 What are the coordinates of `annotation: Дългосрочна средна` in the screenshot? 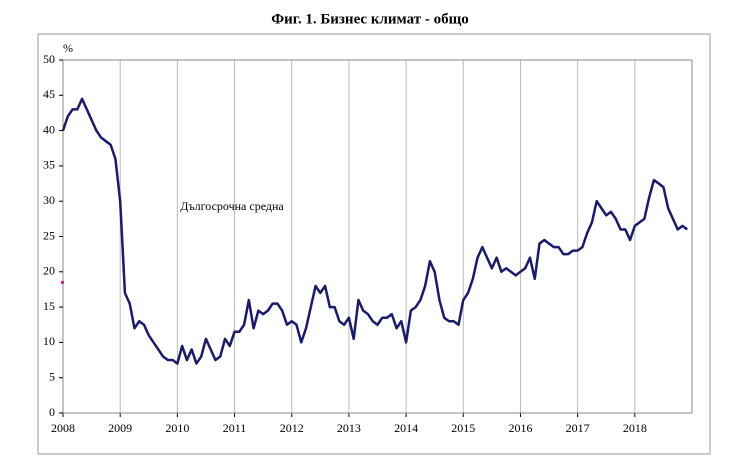 It's located at (232, 206).